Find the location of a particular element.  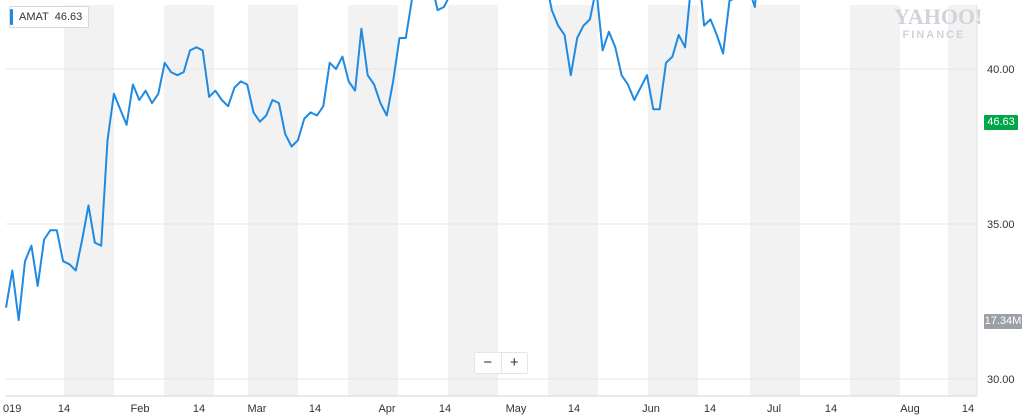

x-tick-label: Apr is located at coordinates (386, 409).